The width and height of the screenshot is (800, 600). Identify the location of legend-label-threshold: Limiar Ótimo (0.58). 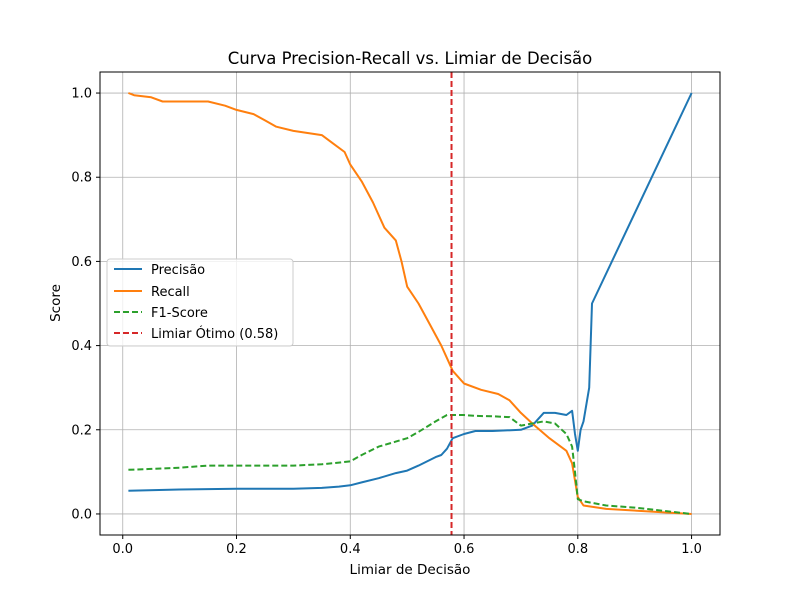
(214, 334).